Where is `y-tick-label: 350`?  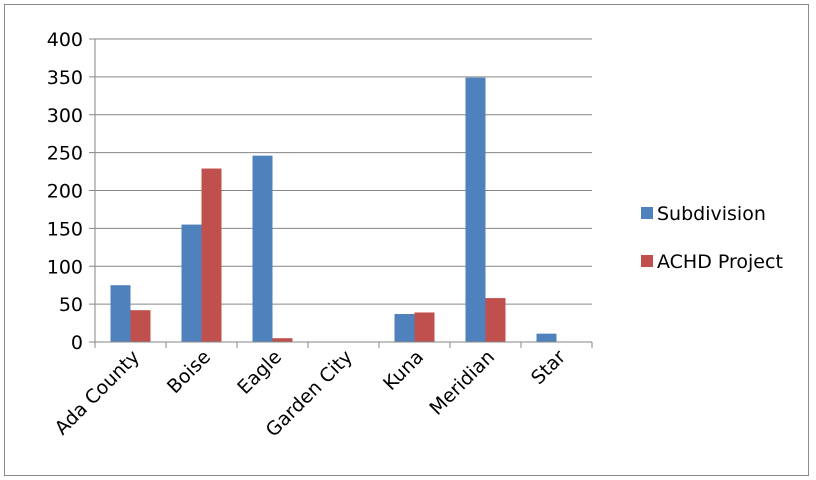
y-tick-label: 350 is located at coordinates (65, 78).